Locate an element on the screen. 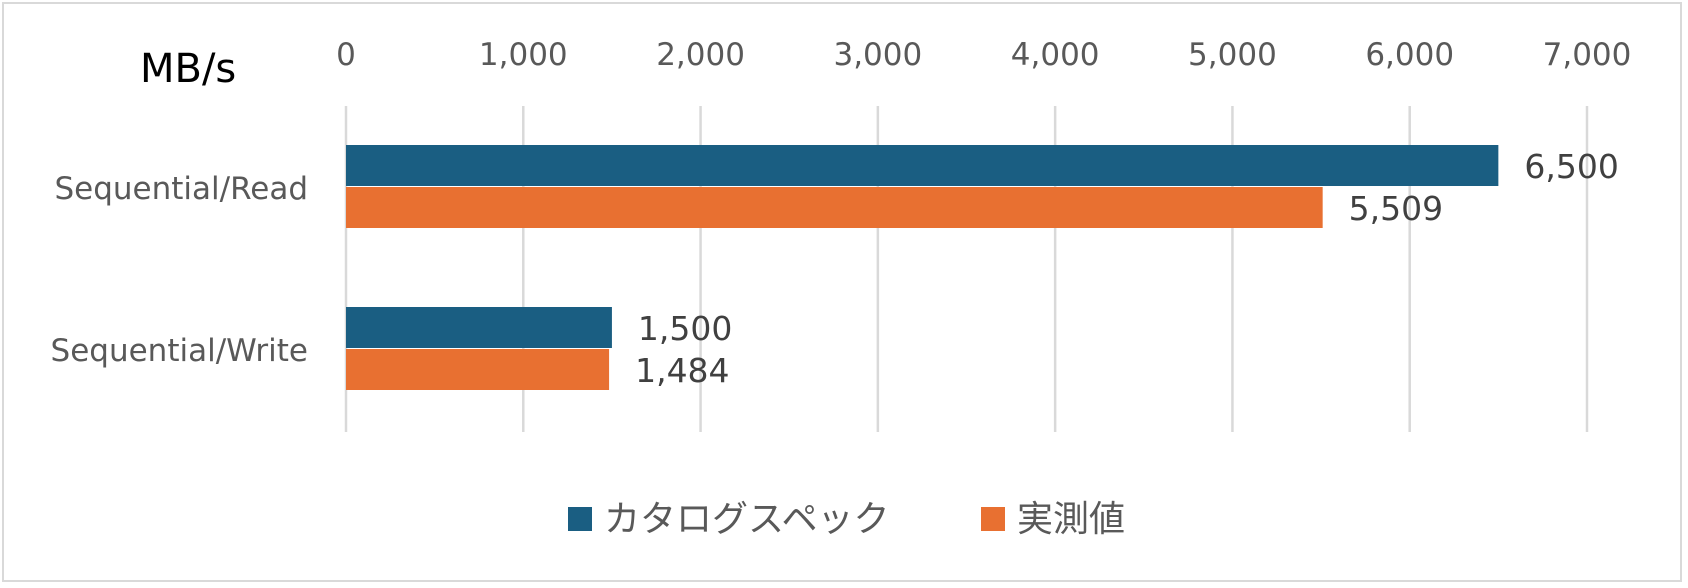 Image resolution: width=1688 pixels, height=588 pixels. x-tick-label: 1,000 is located at coordinates (523, 55).